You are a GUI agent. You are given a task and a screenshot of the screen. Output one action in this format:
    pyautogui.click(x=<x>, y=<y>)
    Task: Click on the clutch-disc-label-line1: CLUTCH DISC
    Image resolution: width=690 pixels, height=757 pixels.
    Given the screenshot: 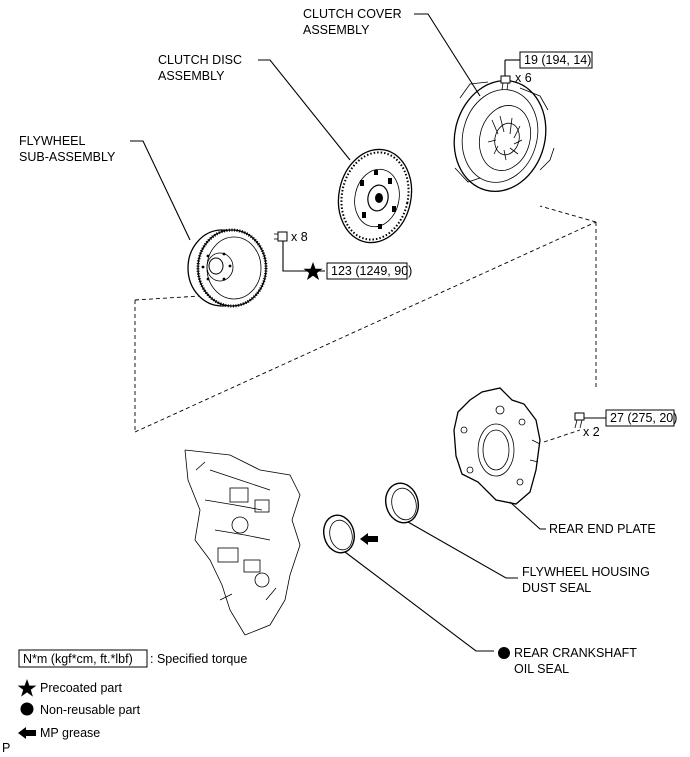 What is the action you would take?
    pyautogui.click(x=200, y=60)
    